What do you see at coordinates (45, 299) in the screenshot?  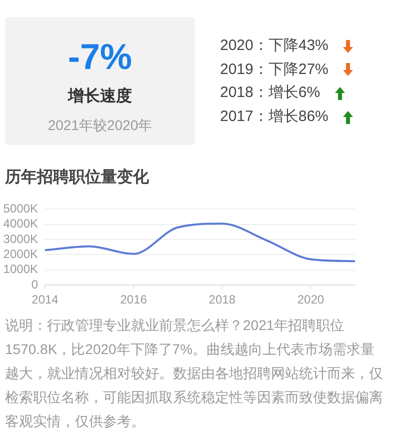 I see `x-tick-label: 2014` at bounding box center [45, 299].